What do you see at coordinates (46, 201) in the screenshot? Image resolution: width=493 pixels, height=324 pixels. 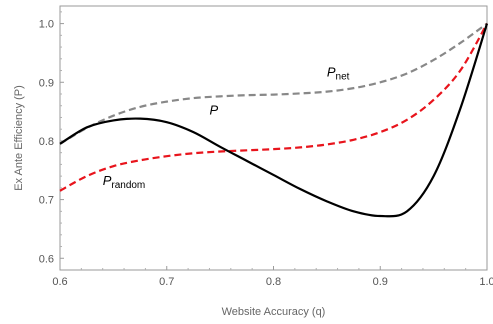 I see `y-tick-label: 0.7` at bounding box center [46, 201].